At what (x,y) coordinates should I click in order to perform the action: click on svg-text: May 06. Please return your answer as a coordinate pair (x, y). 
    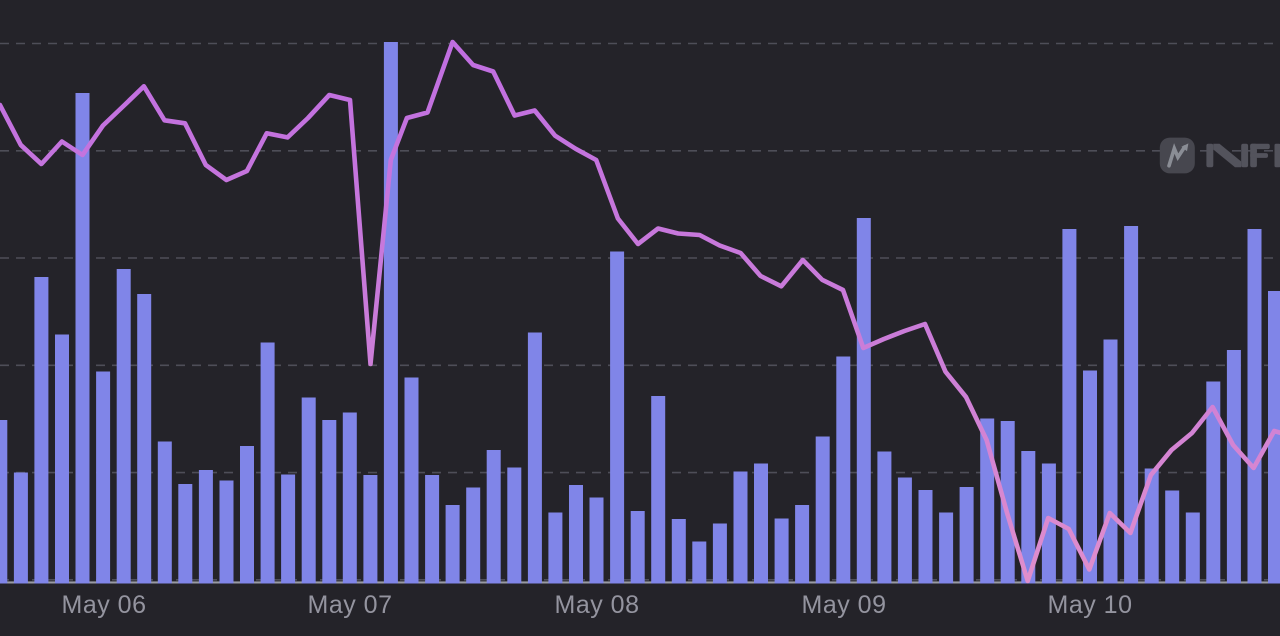
    Looking at the image, I should click on (104, 605).